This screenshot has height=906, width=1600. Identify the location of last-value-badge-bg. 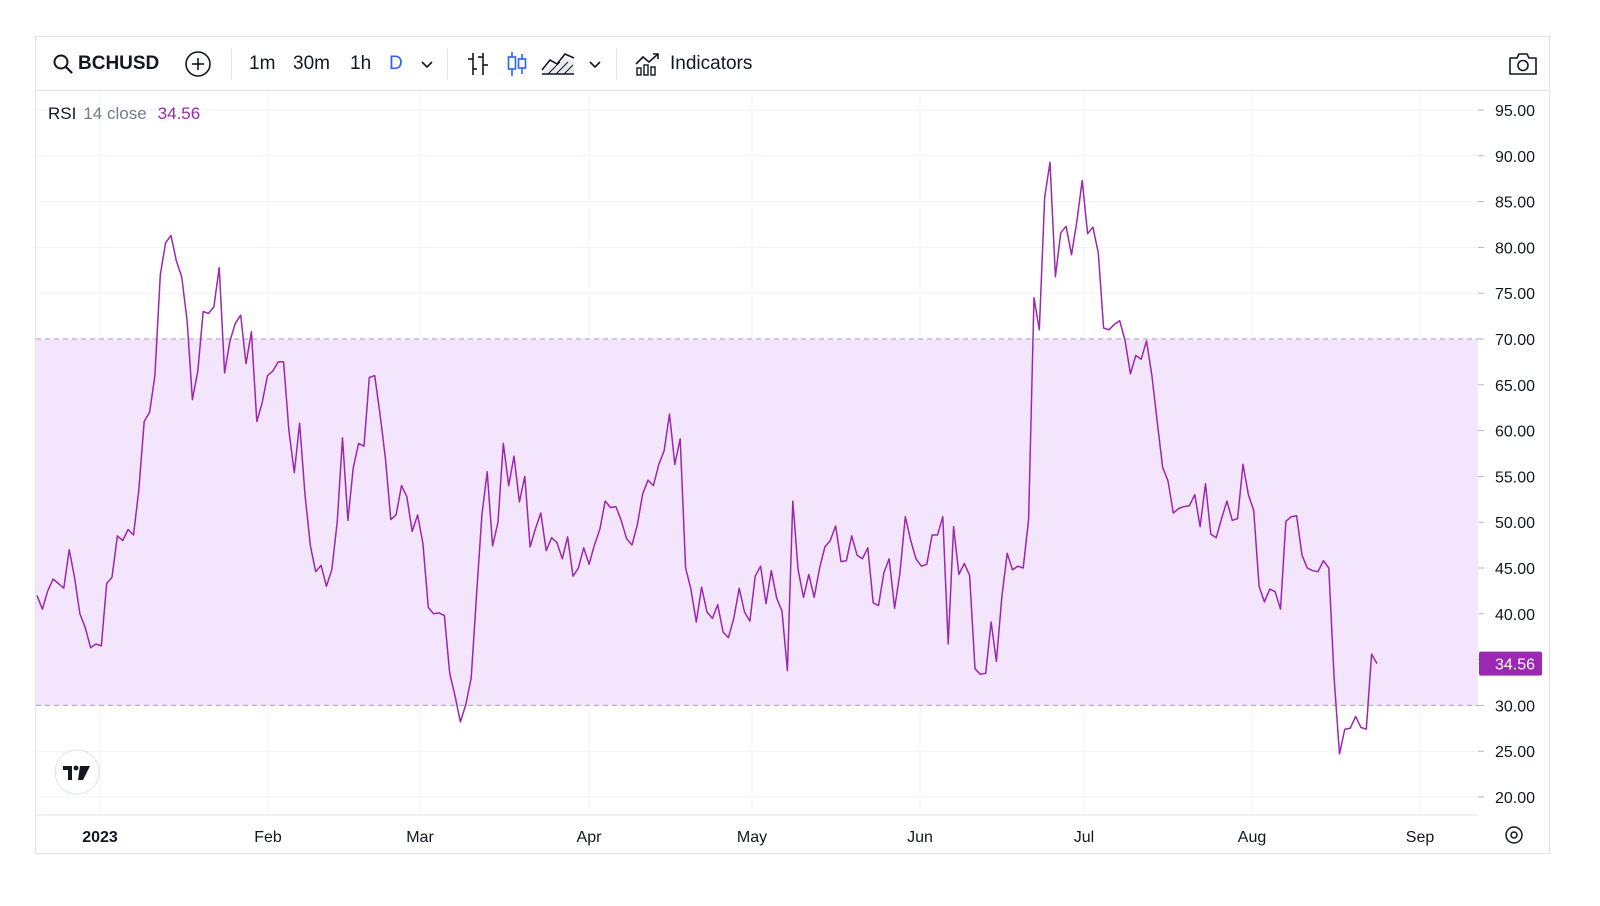
(1510, 663).